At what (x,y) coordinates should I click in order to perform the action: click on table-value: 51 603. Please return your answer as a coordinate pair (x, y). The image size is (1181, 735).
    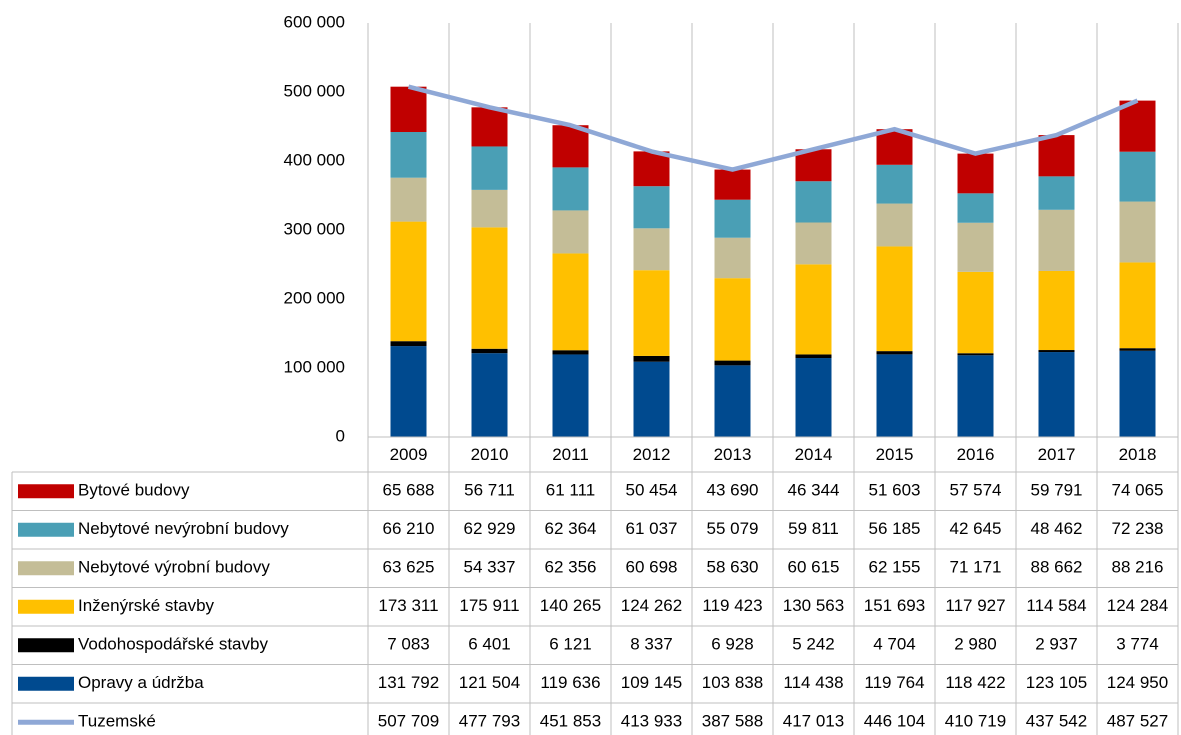
    Looking at the image, I should click on (895, 490).